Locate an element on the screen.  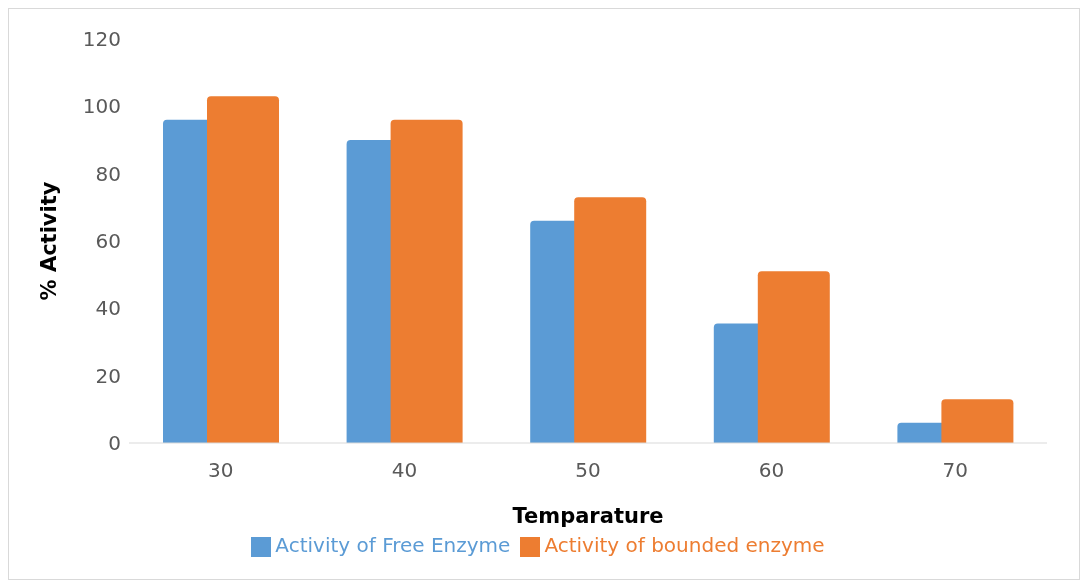
y-tick-label: 100 is located at coordinates (101, 106).